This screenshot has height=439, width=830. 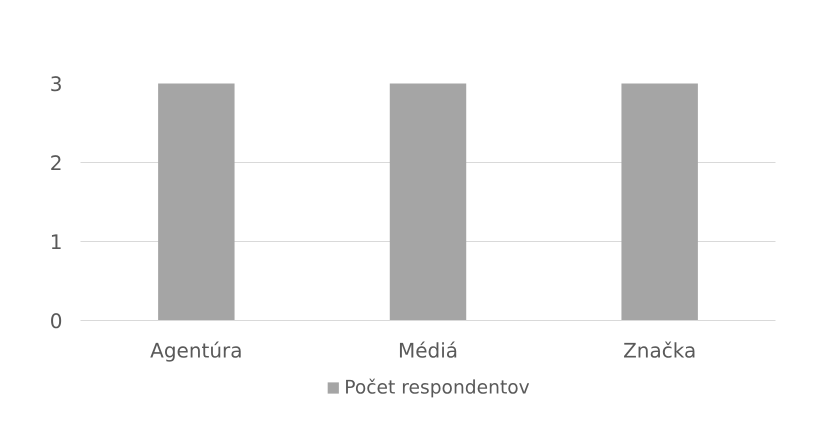 What do you see at coordinates (56, 84) in the screenshot?
I see `y-tick-label: 3` at bounding box center [56, 84].